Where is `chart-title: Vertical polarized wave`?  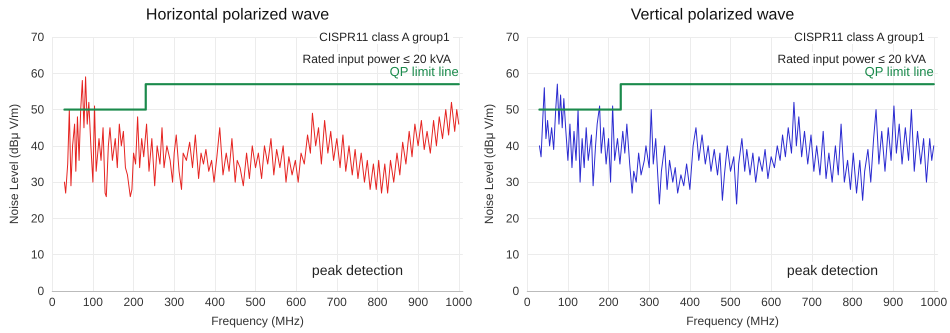
chart-title: Vertical polarized wave is located at coordinates (712, 15).